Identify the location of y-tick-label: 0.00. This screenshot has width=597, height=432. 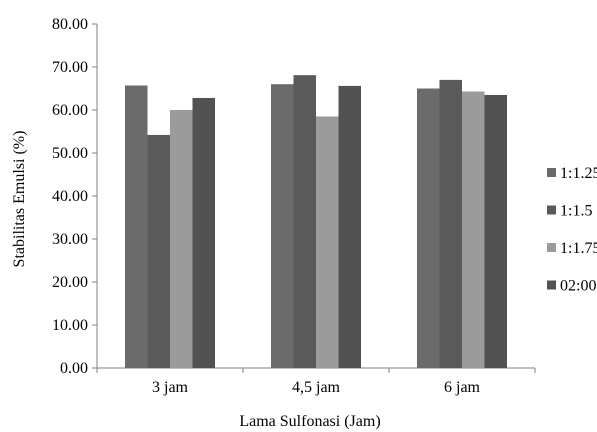
(74, 368).